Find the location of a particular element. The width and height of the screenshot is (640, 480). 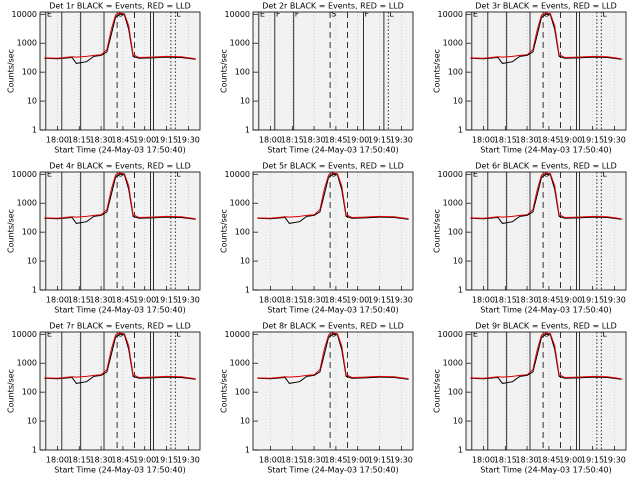

chart-title: Det 5r BLACK = Events, RED = LLD is located at coordinates (333, 166).